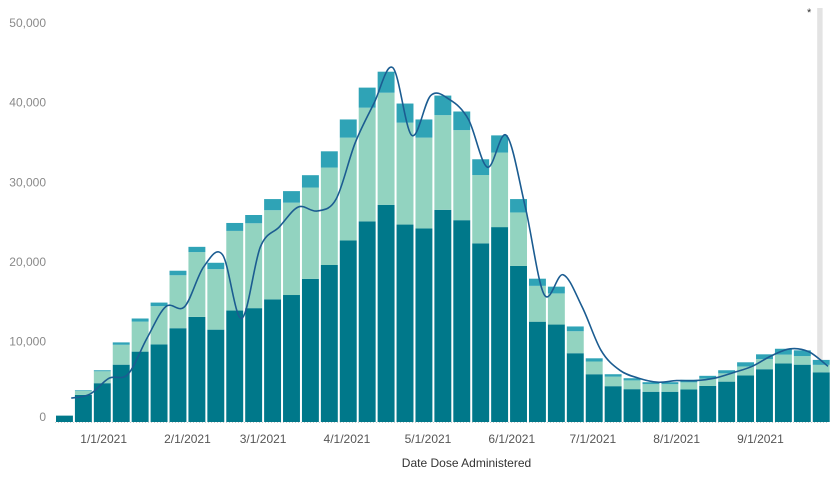  What do you see at coordinates (760, 439) in the screenshot?
I see `x-tick-label: 9/1/2021` at bounding box center [760, 439].